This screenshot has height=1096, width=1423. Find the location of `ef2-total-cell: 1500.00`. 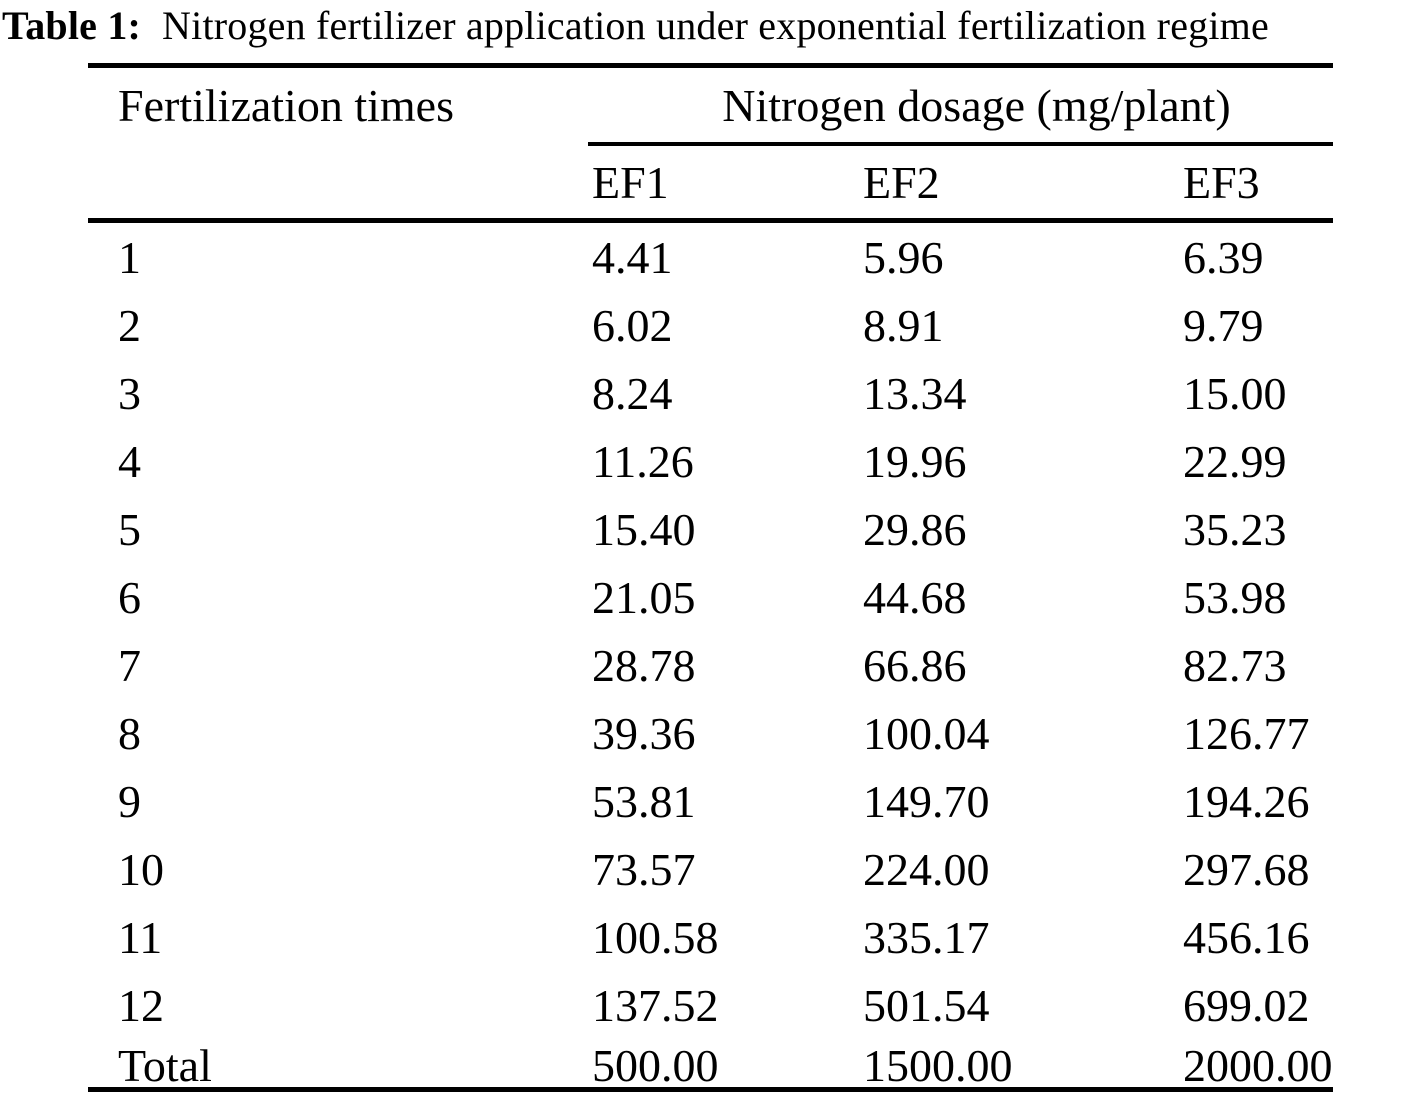

ef2-total-cell: 1500.00 is located at coordinates (938, 1065).